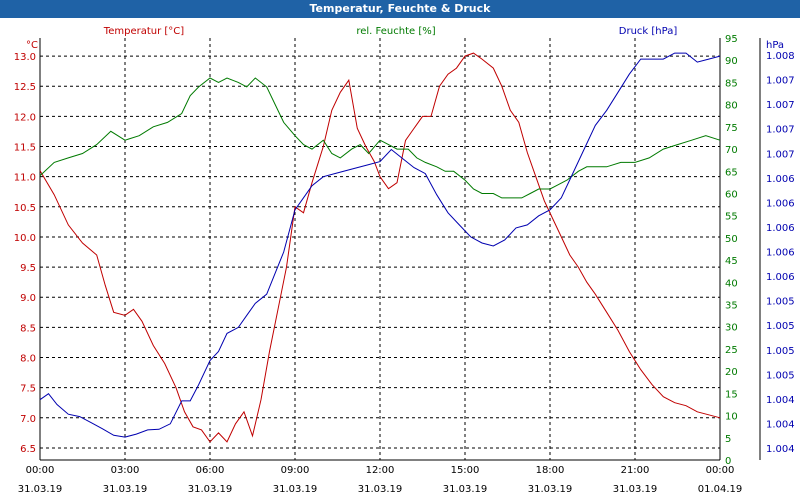 Image resolution: width=800 pixels, height=500 pixels. What do you see at coordinates (125, 470) in the screenshot?
I see `x-tick-time: 03:00` at bounding box center [125, 470].